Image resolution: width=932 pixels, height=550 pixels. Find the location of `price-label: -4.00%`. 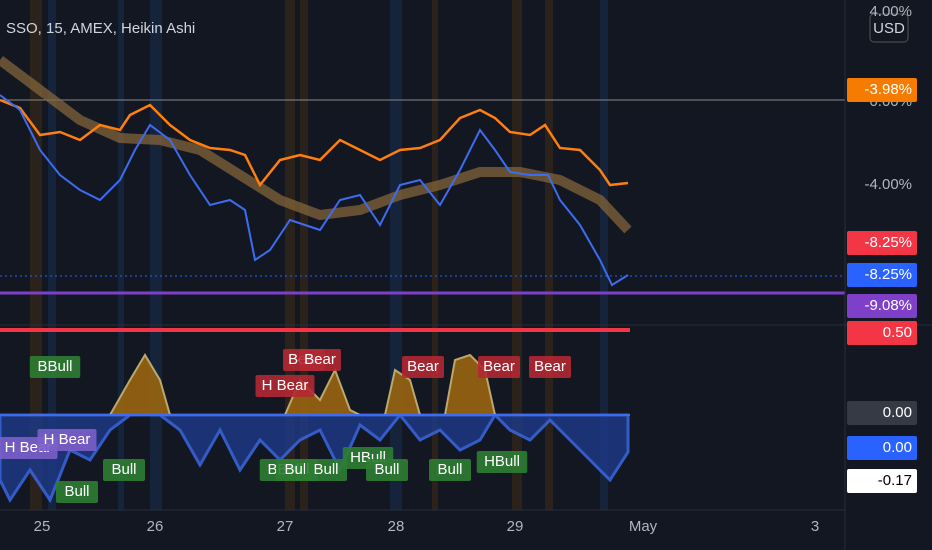

price-label: -4.00% is located at coordinates (888, 184).